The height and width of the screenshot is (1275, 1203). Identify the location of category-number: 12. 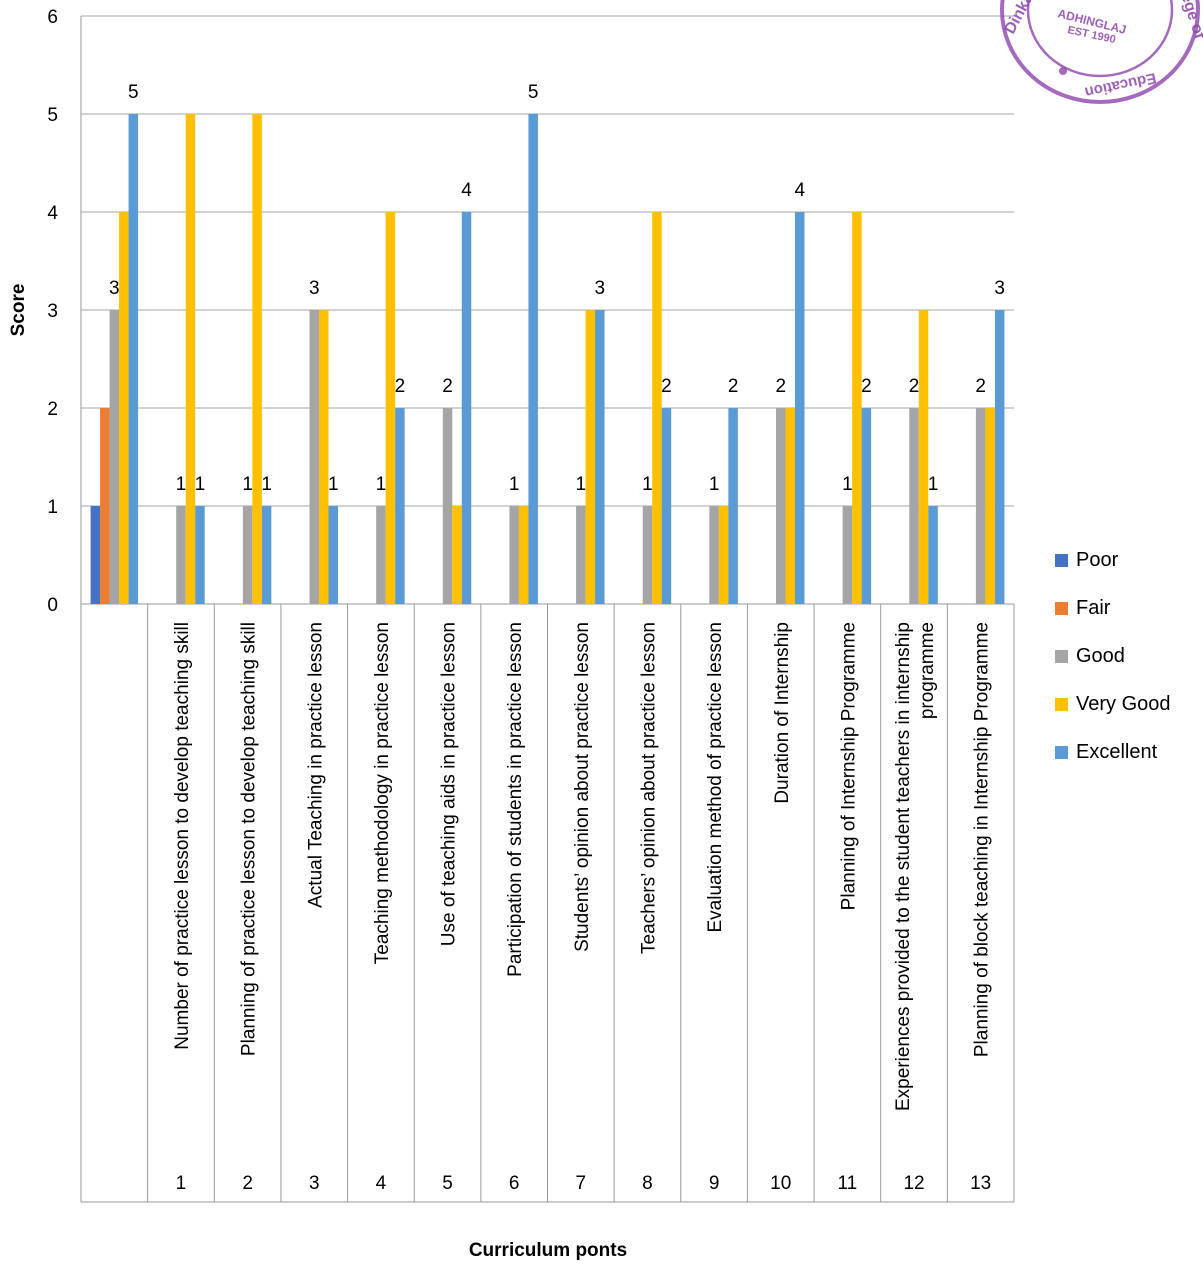
(913, 1183).